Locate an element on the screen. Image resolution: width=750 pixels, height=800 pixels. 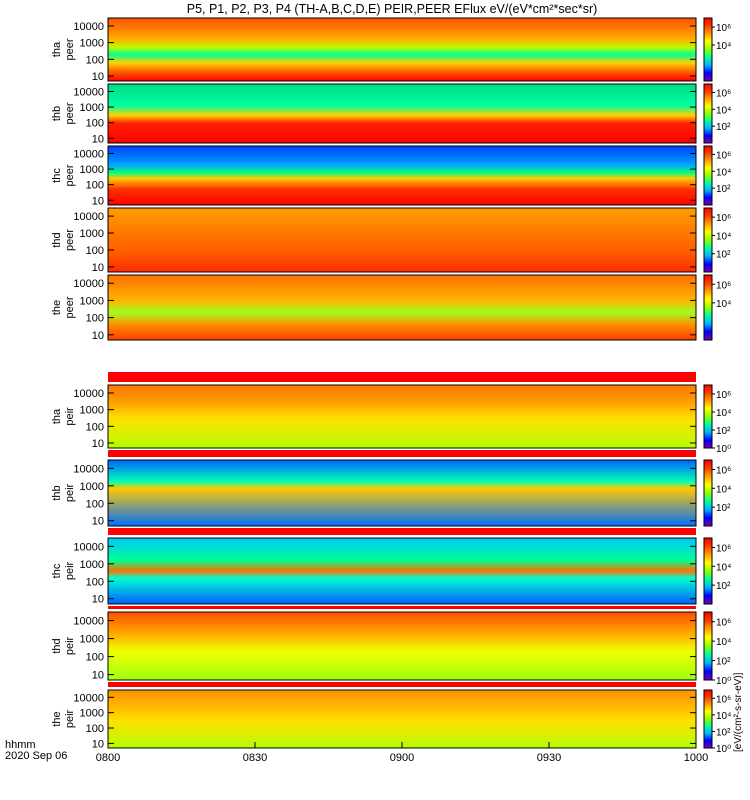
panel-thb-peir: 10 100 1000 10000 thb peir 10² 10⁴ 10⁶ is located at coordinates (391, 493).